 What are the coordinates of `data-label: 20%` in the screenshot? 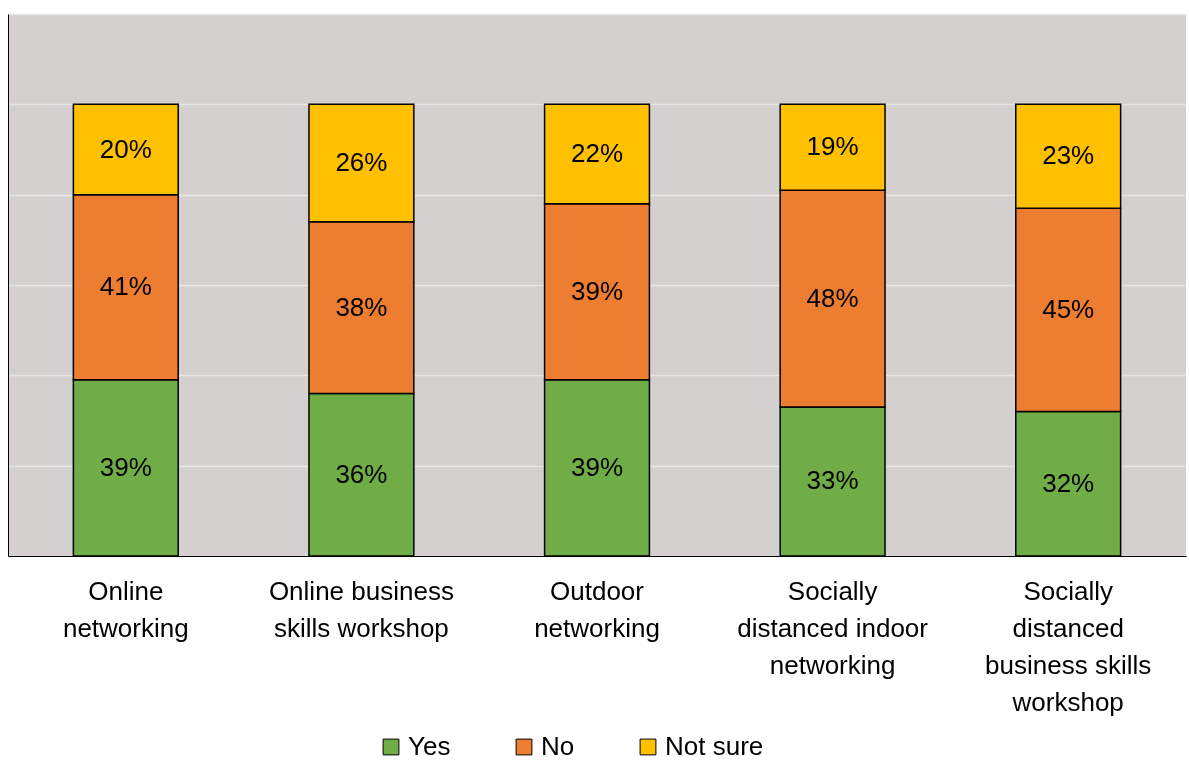 It's located at (125, 148).